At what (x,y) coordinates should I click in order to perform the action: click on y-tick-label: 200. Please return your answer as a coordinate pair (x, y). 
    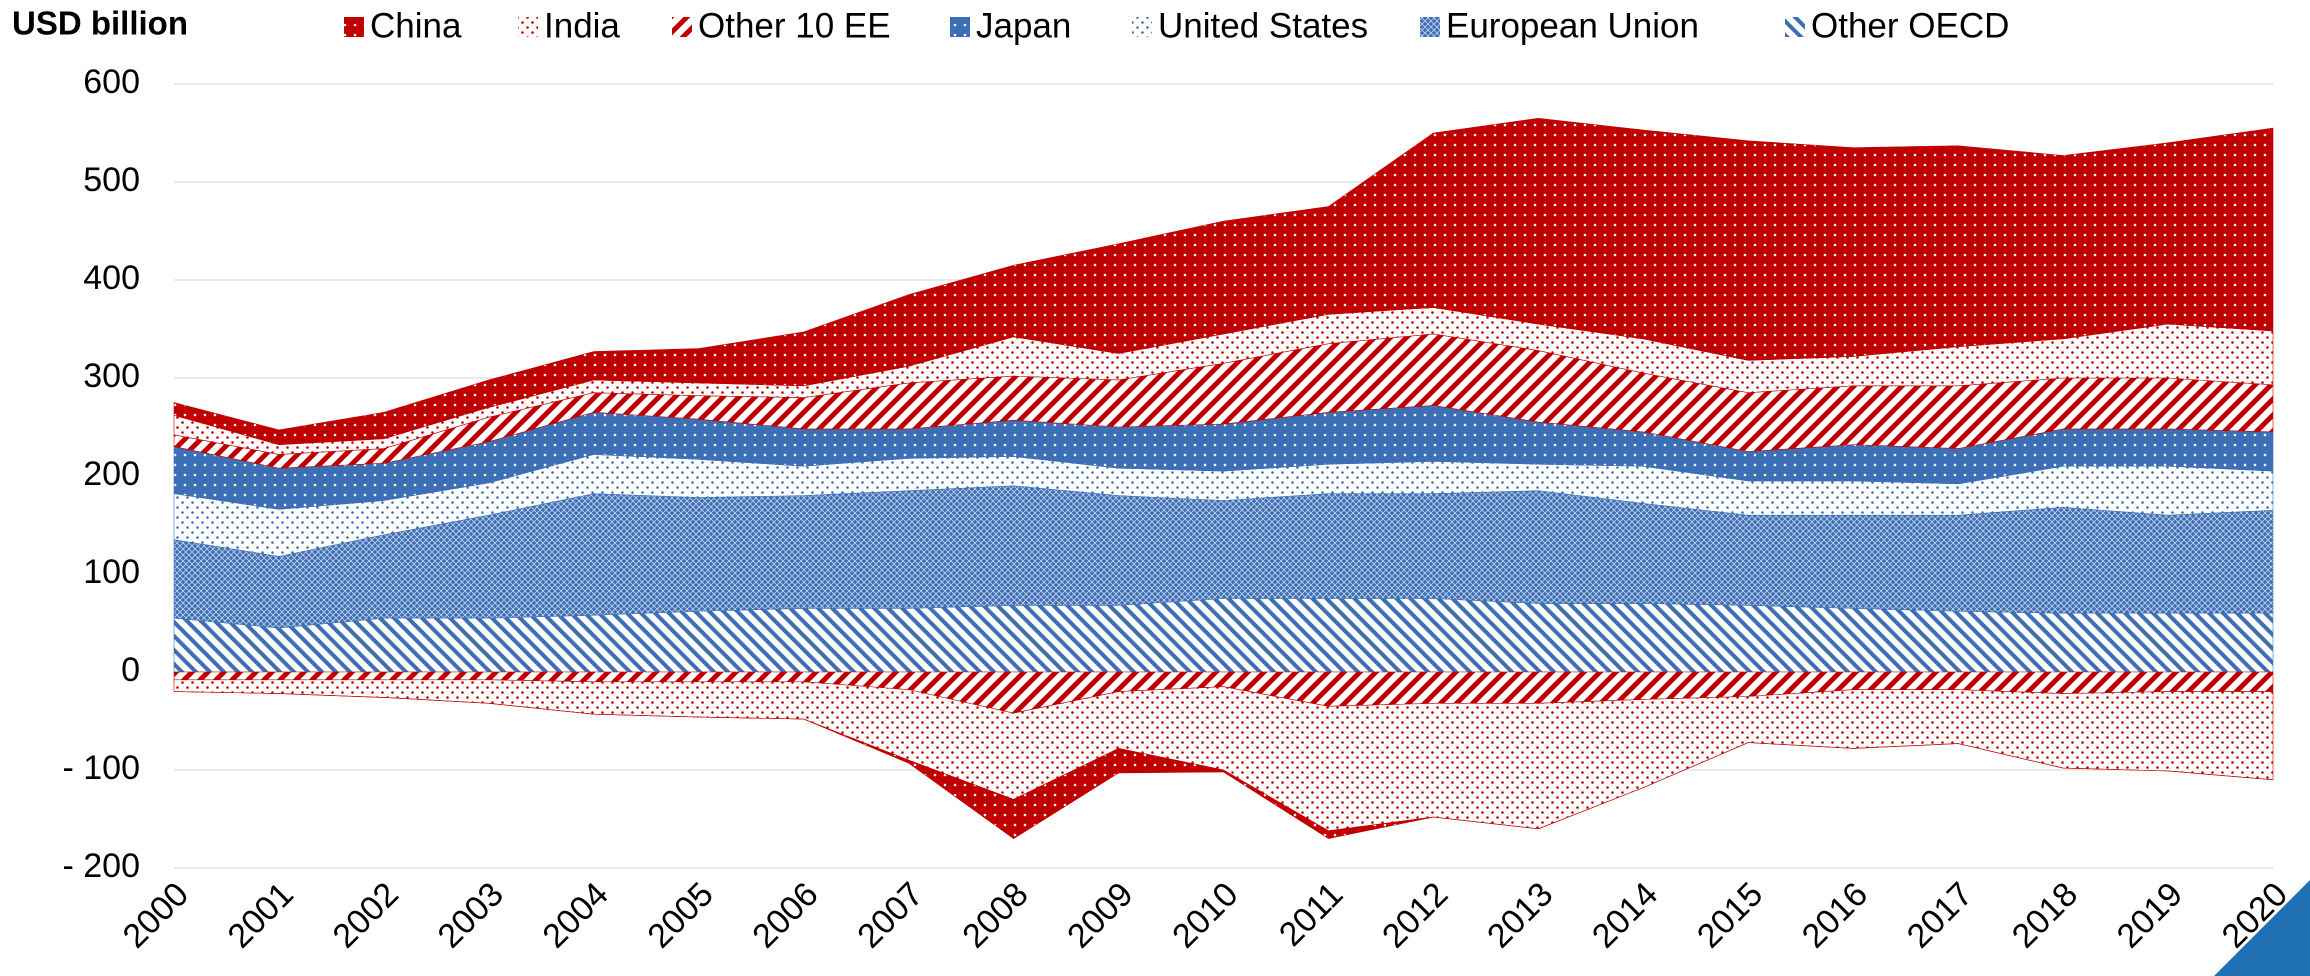
    Looking at the image, I should click on (111, 474).